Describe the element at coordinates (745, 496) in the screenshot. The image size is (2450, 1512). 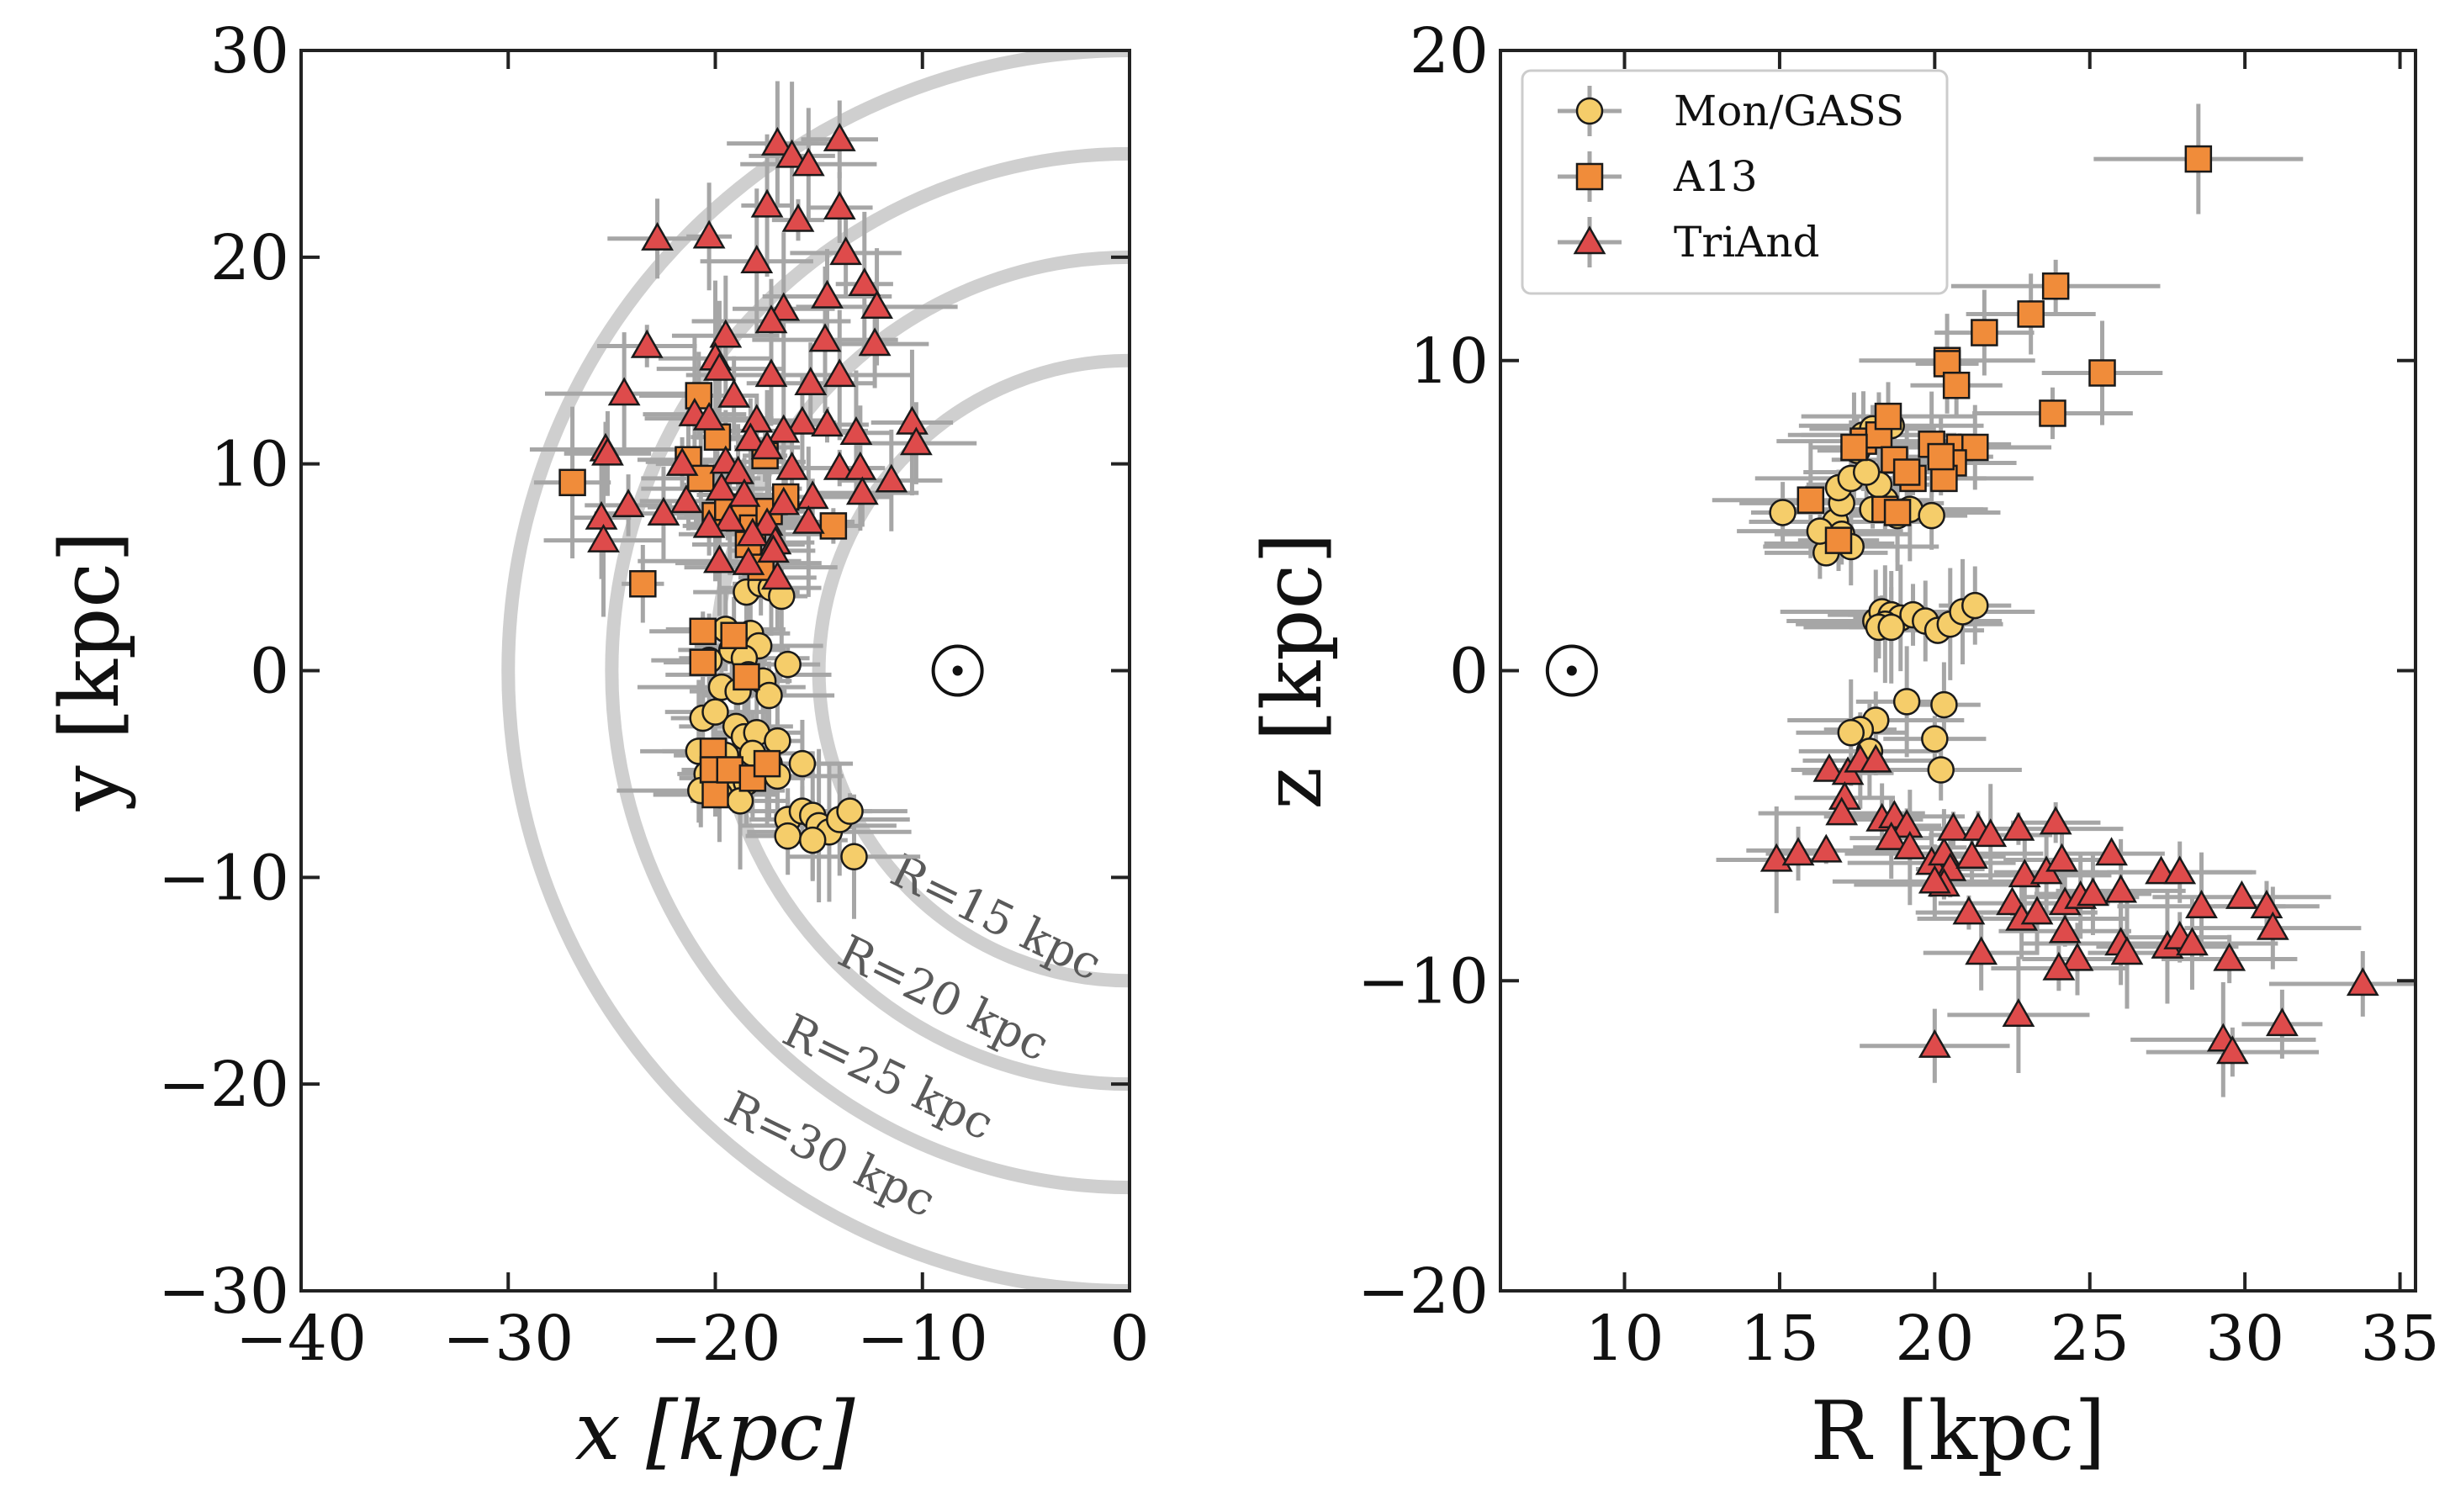
I see `left-points` at that location.